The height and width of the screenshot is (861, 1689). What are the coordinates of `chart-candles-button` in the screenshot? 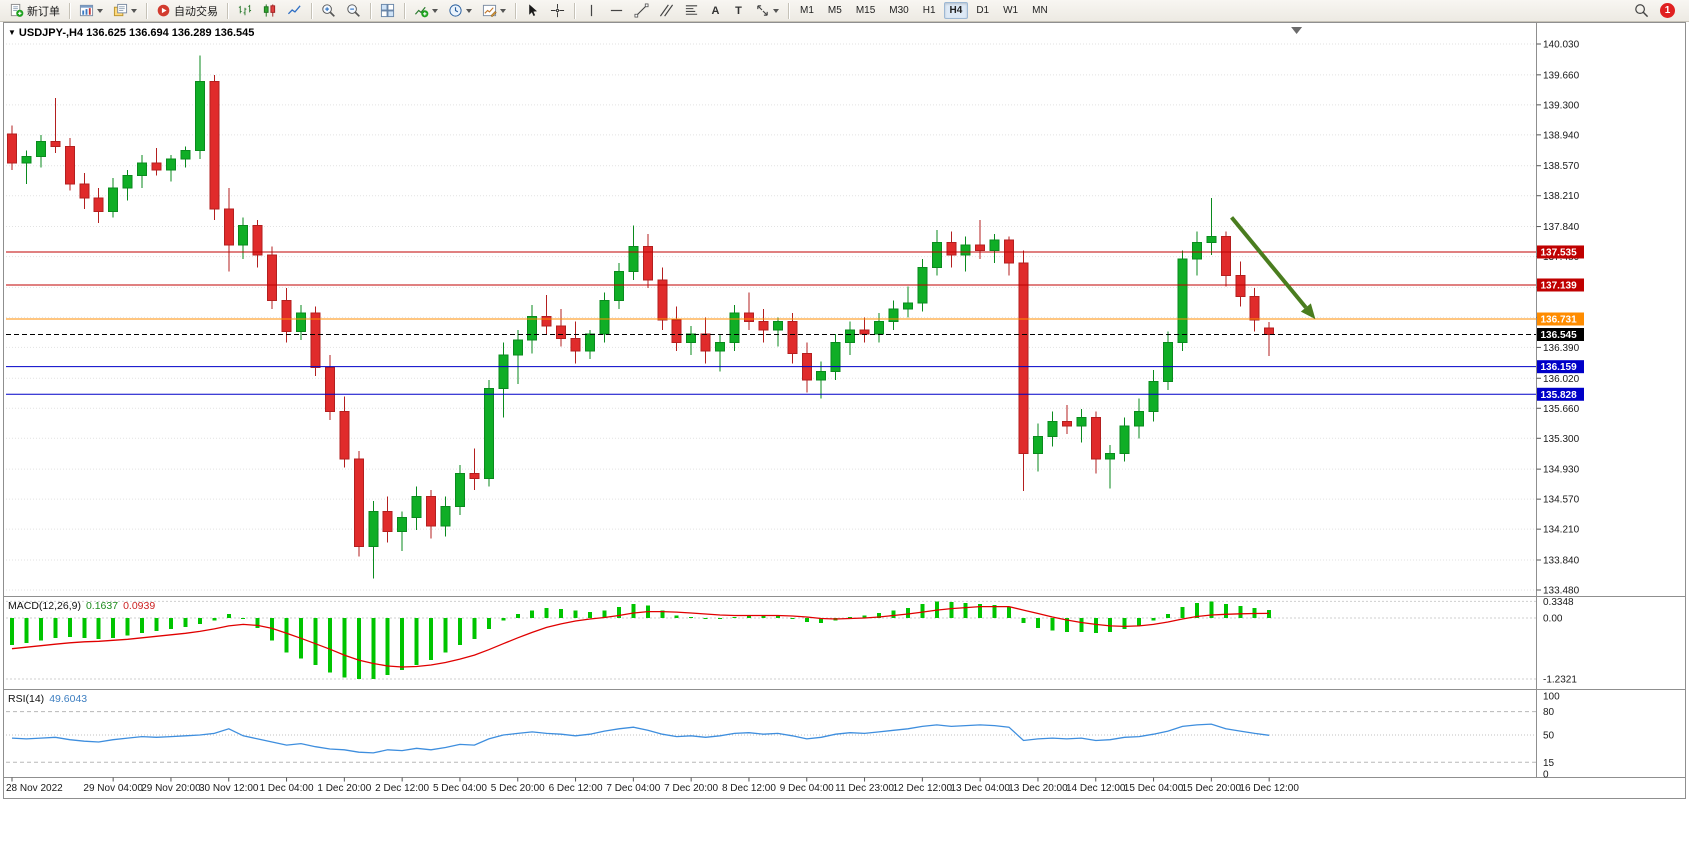 It's located at (269, 10).